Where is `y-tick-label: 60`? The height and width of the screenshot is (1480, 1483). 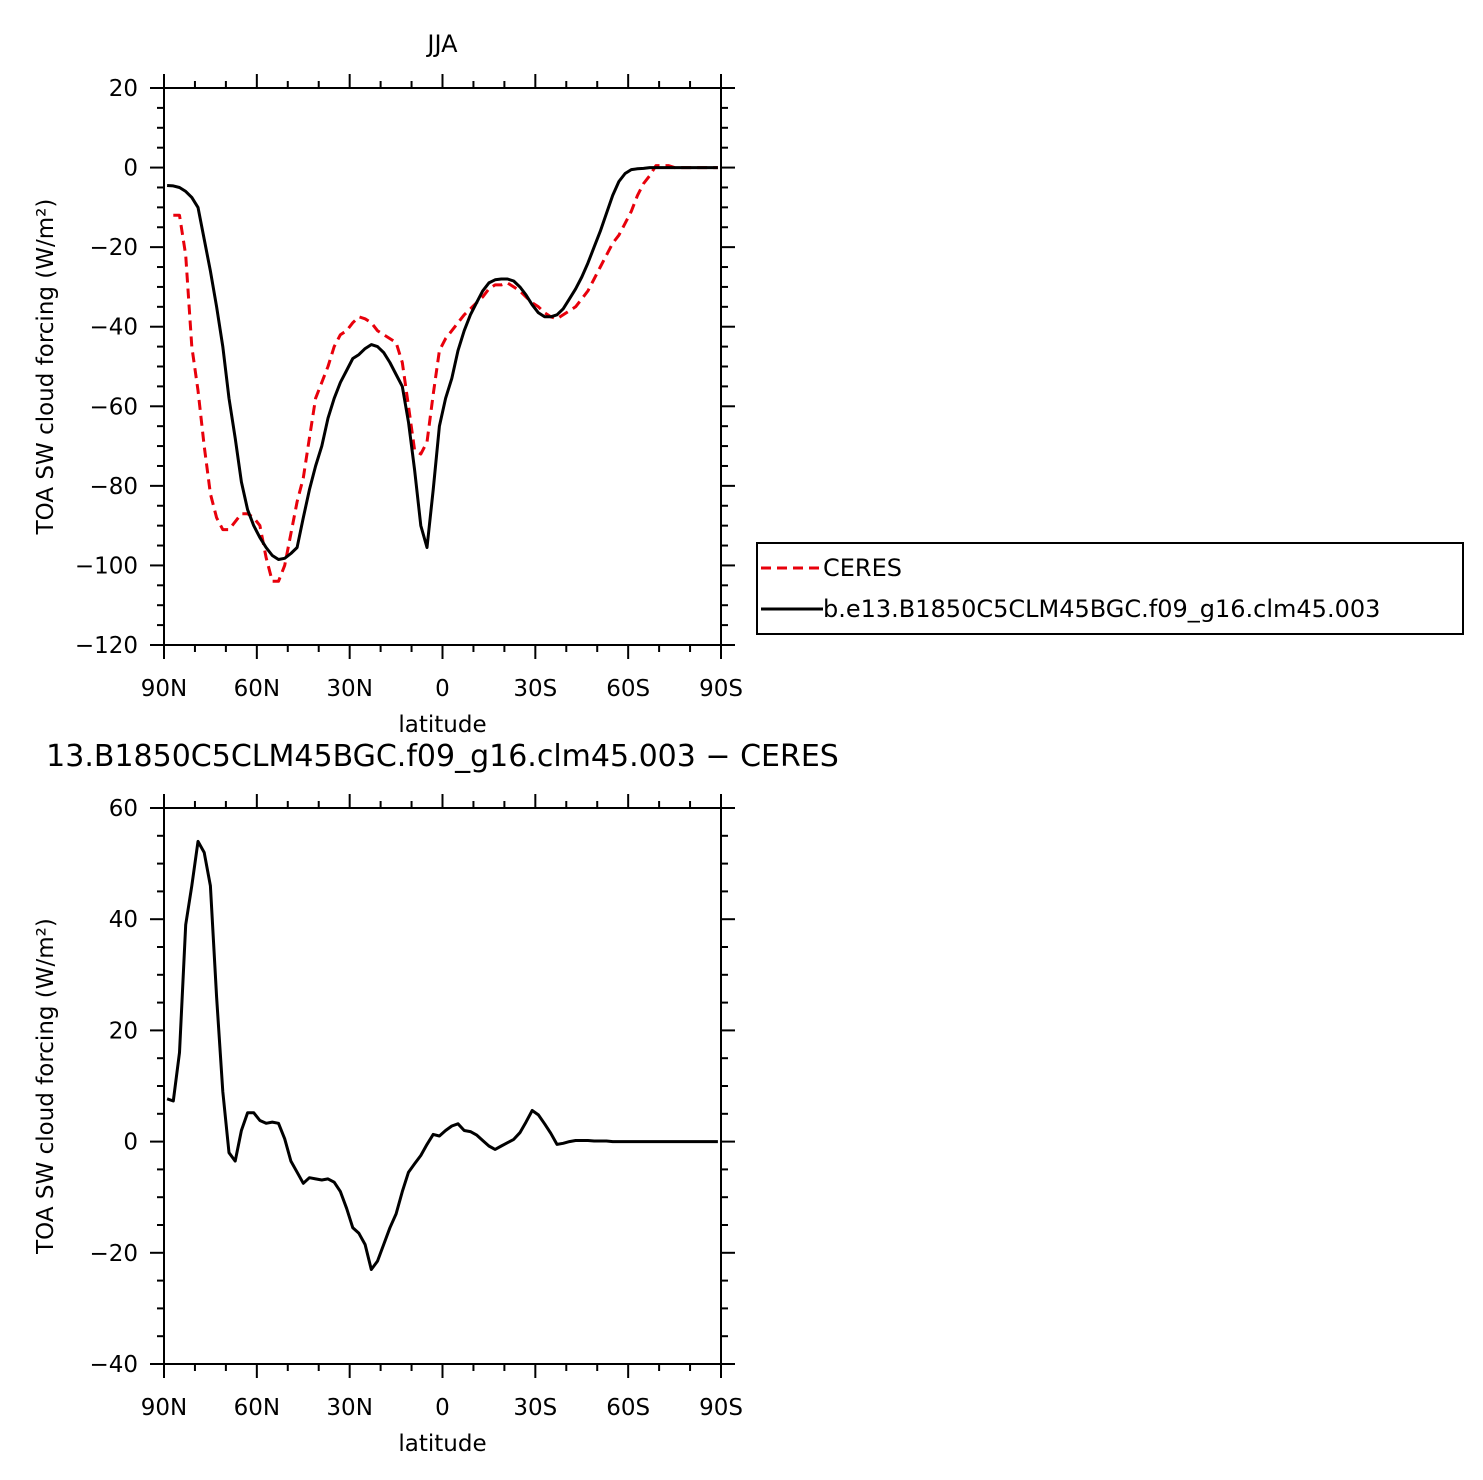 y-tick-label: 60 is located at coordinates (123, 809).